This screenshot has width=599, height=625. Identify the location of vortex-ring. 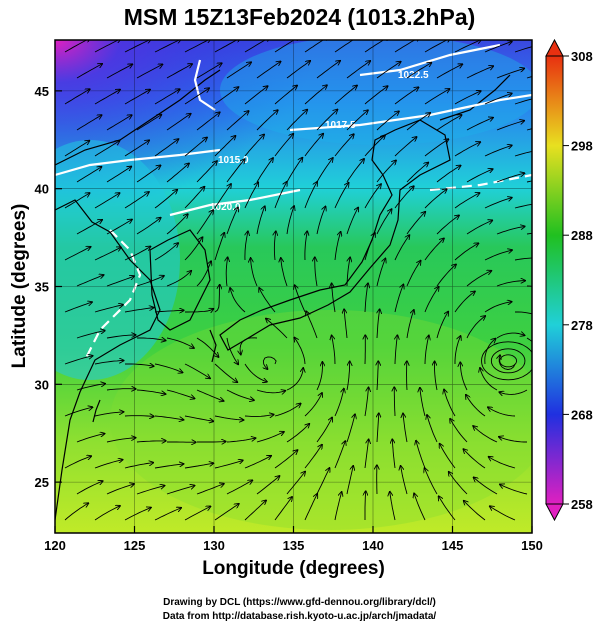
(508, 361).